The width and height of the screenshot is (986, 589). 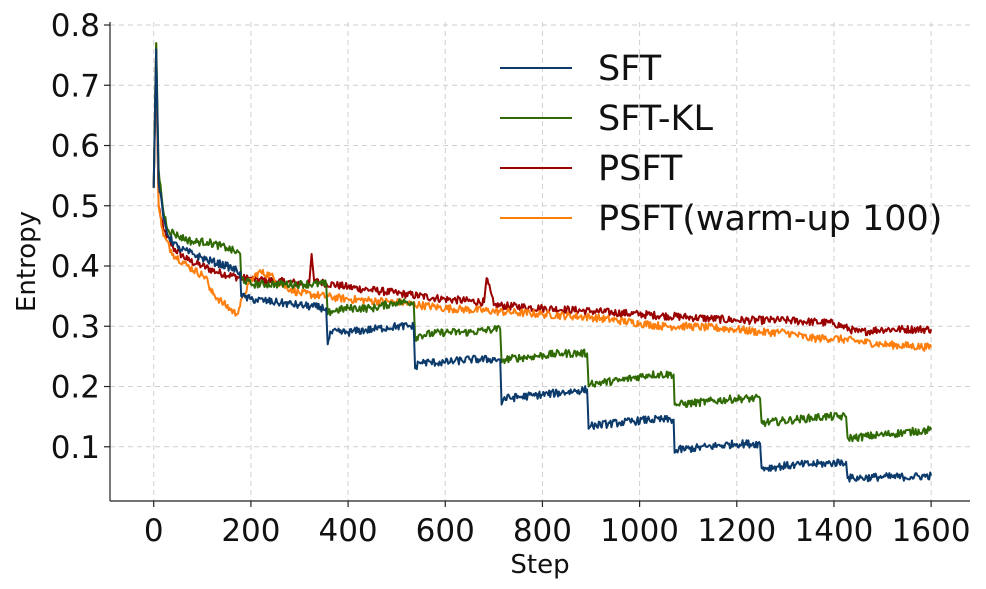 I want to click on y-tick-label: 0.3, so click(x=75, y=327).